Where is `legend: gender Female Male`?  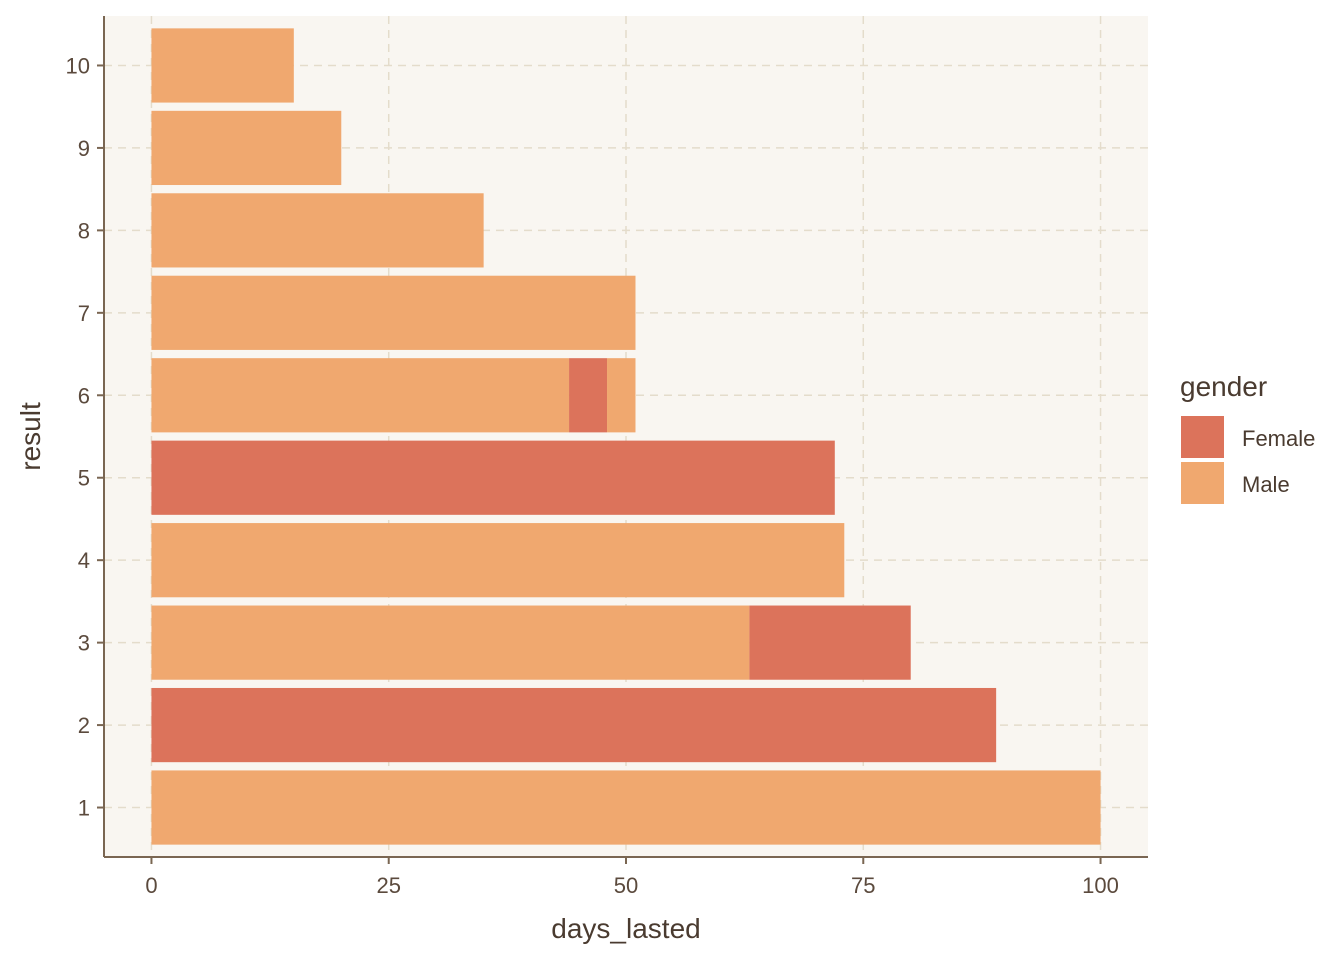
legend: gender Female Male is located at coordinates (1247, 437).